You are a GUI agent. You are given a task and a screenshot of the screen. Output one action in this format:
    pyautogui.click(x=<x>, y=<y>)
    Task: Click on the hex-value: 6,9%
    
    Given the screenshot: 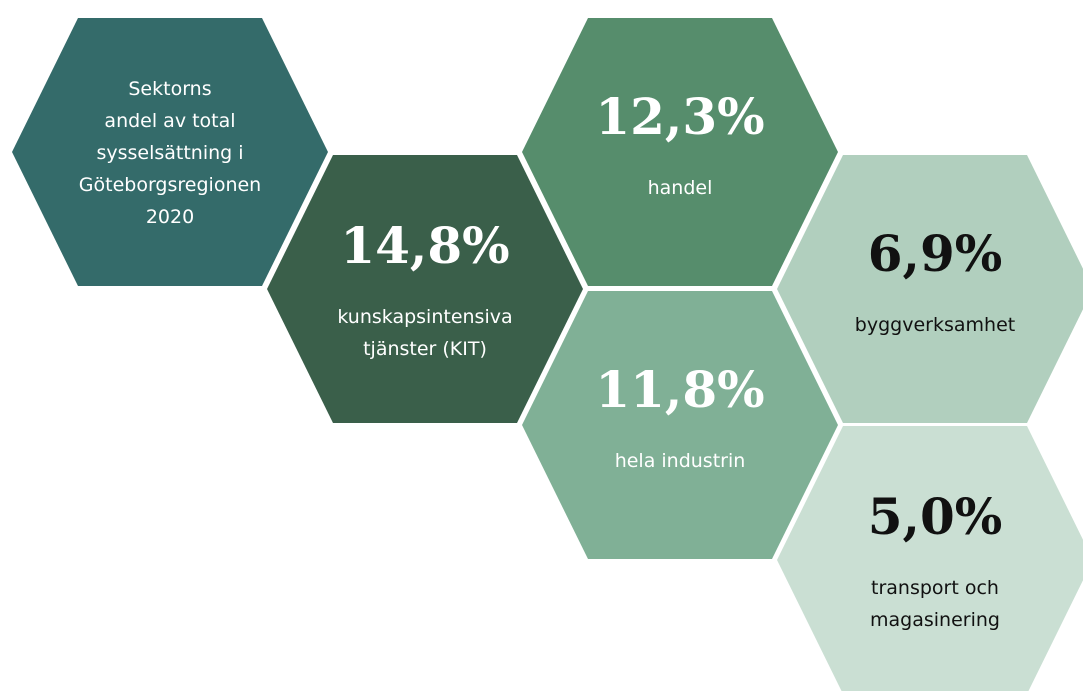 What is the action you would take?
    pyautogui.click(x=935, y=253)
    